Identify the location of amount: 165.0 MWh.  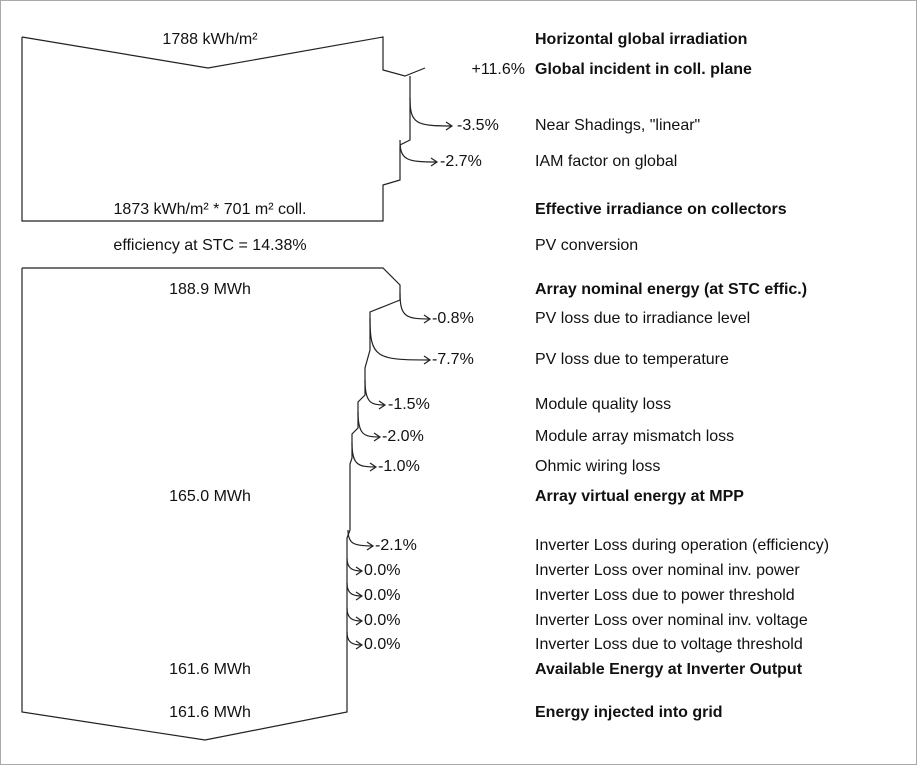
(210, 496).